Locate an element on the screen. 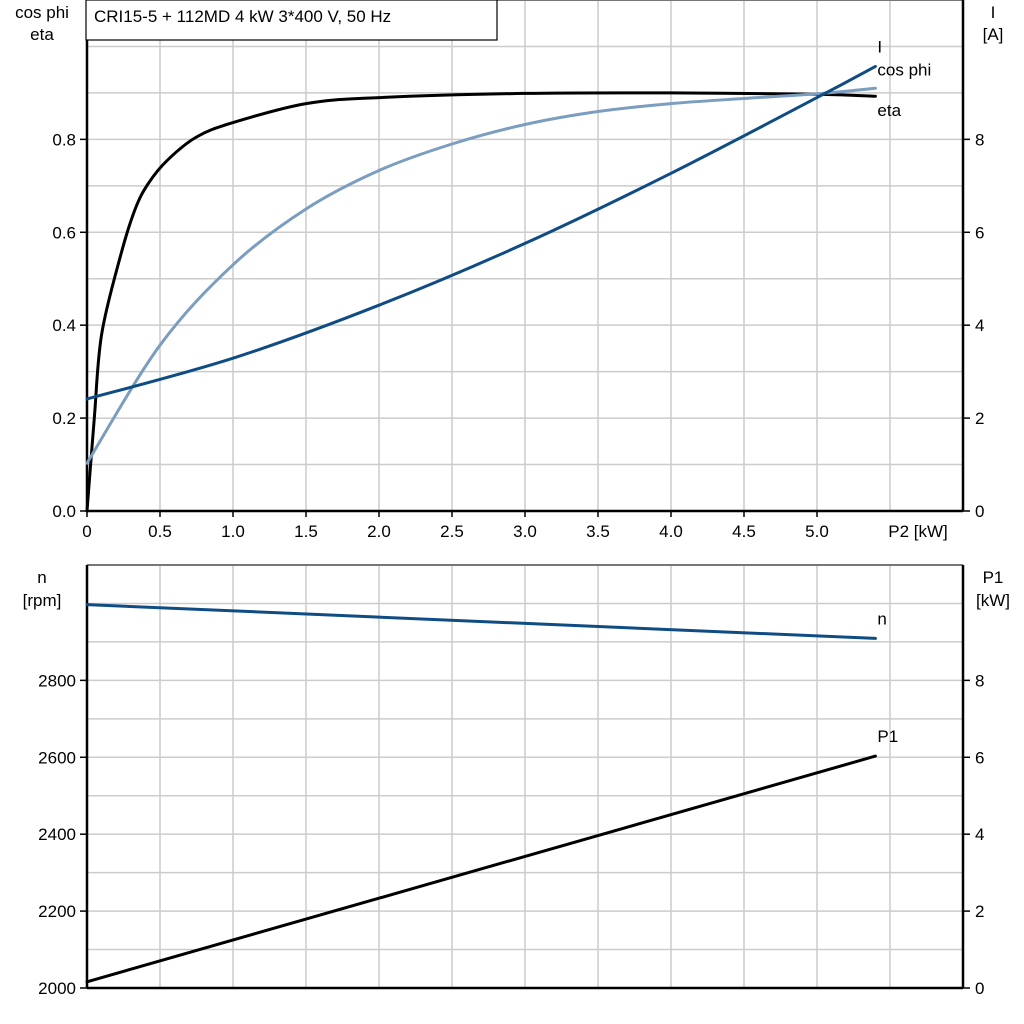  series-line-n is located at coordinates (481, 621).